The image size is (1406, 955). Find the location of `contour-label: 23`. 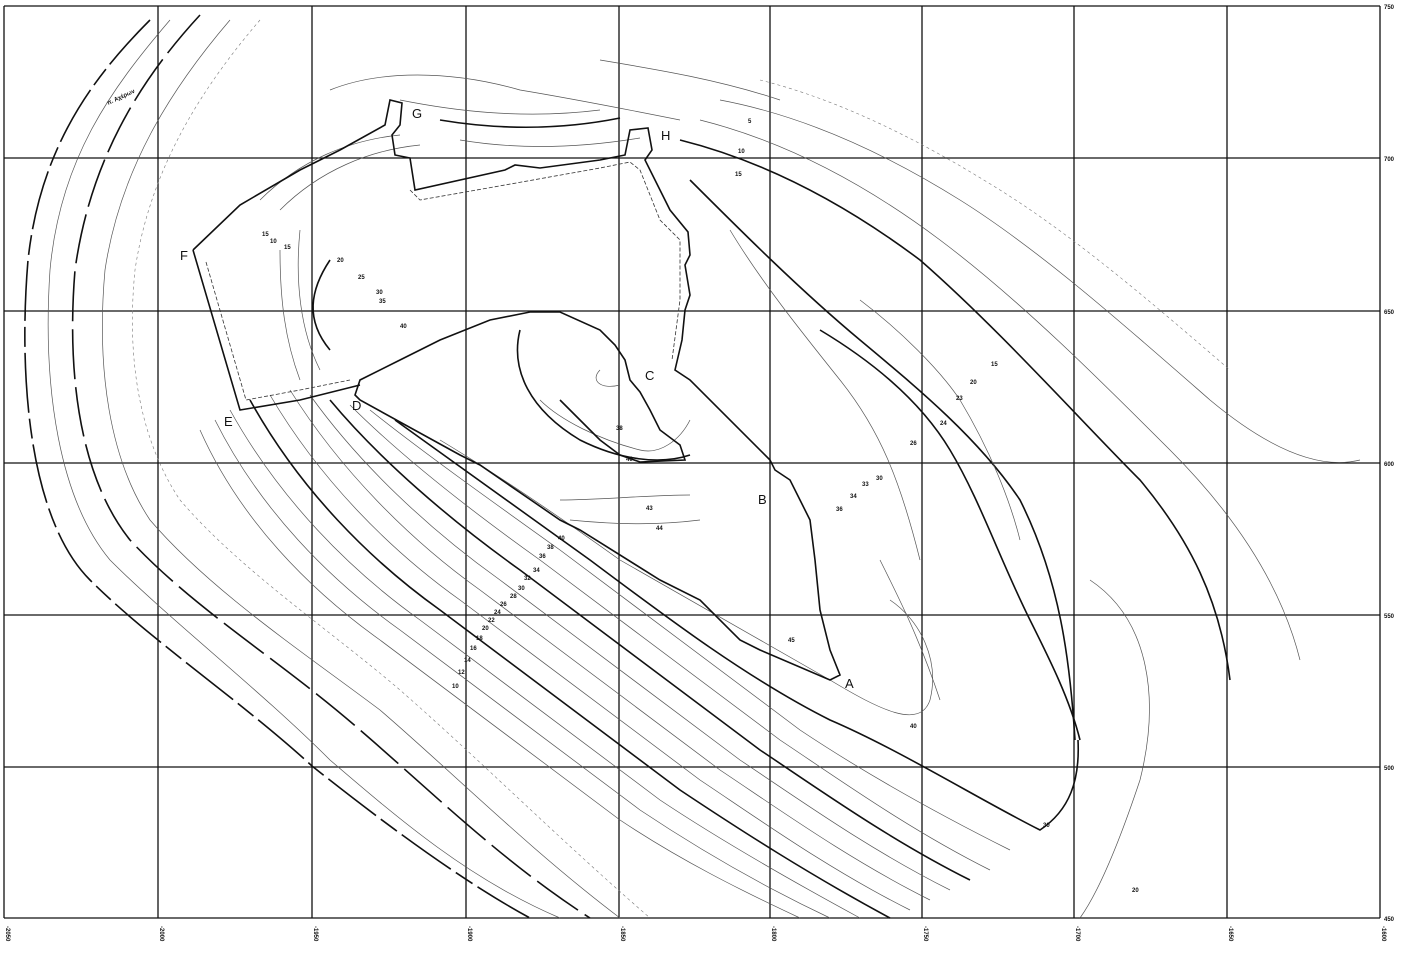

contour-label: 23 is located at coordinates (959, 399).